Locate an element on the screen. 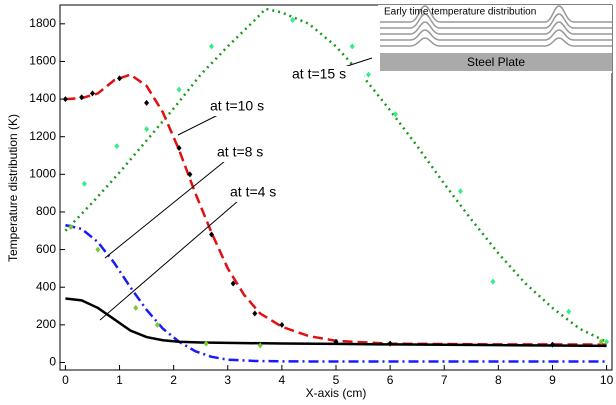 The image size is (616, 405). y-tick-label: 200 is located at coordinates (46, 324).